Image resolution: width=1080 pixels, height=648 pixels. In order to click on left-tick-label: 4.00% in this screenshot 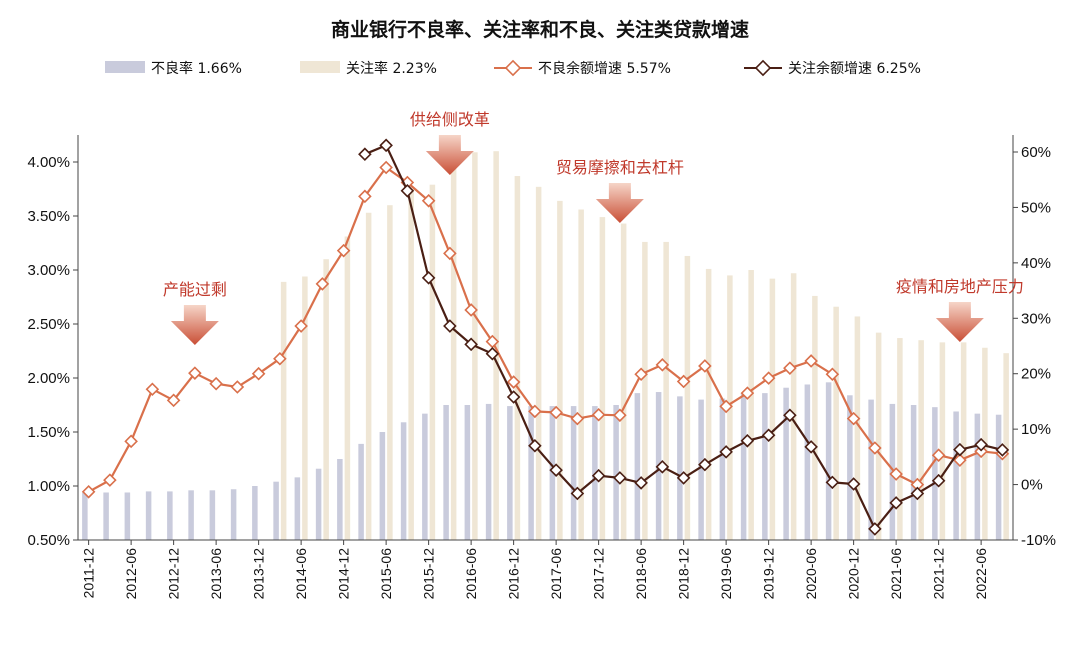, I will do `click(48, 162)`.